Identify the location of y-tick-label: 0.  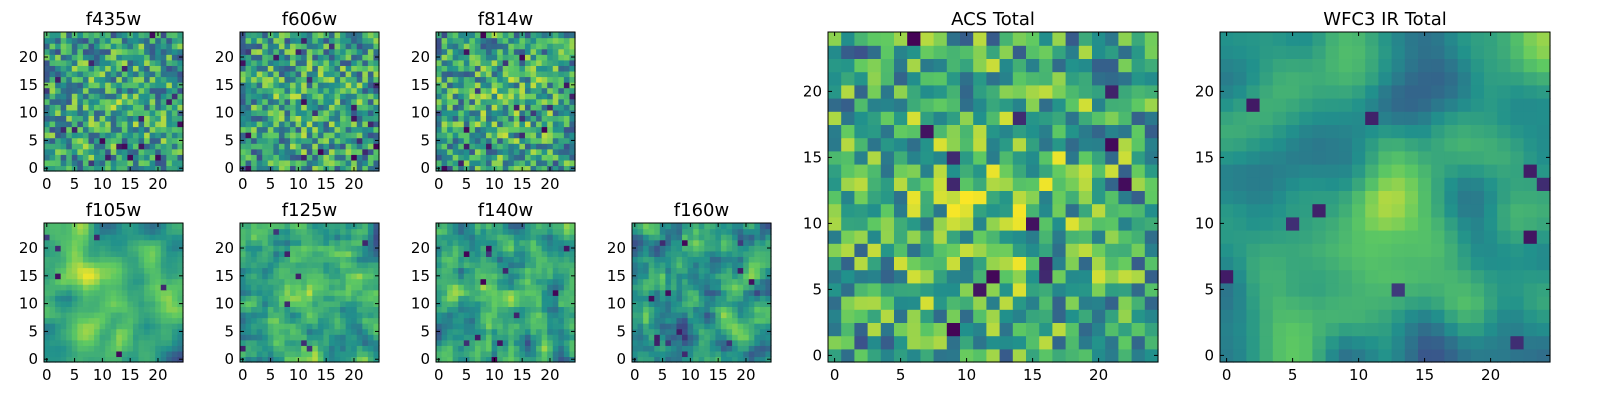
(425, 168).